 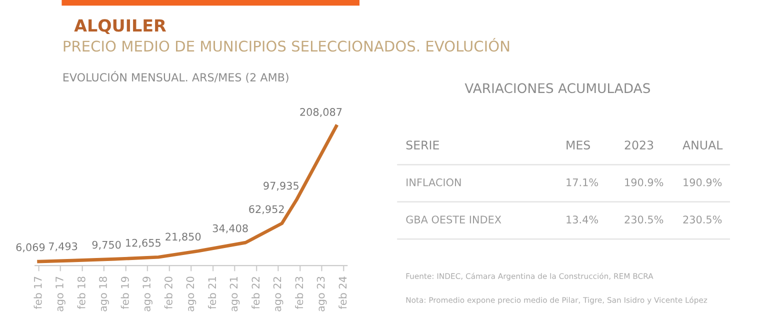 What do you see at coordinates (183, 237) in the screenshot?
I see `data-label: 21,850` at bounding box center [183, 237].